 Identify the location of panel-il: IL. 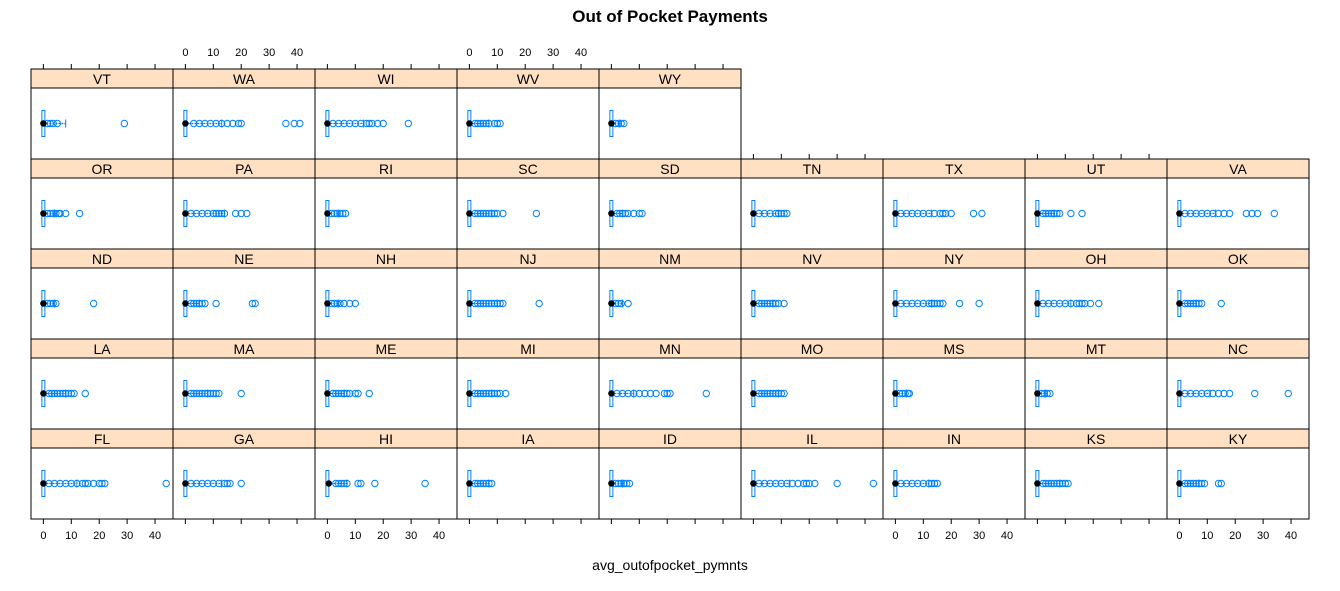
(812, 474).